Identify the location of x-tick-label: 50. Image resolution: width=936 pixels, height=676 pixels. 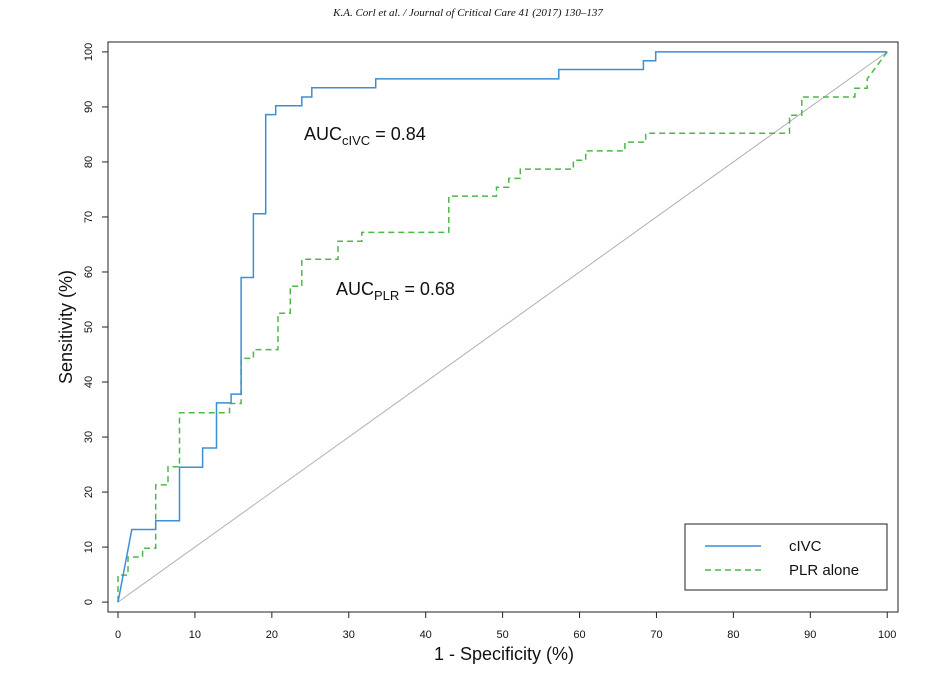
(502, 635).